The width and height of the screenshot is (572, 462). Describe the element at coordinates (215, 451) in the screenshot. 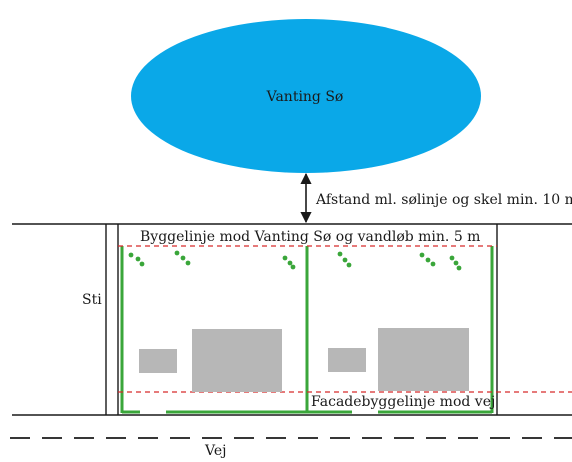

I see `road-label: Vej` at that location.